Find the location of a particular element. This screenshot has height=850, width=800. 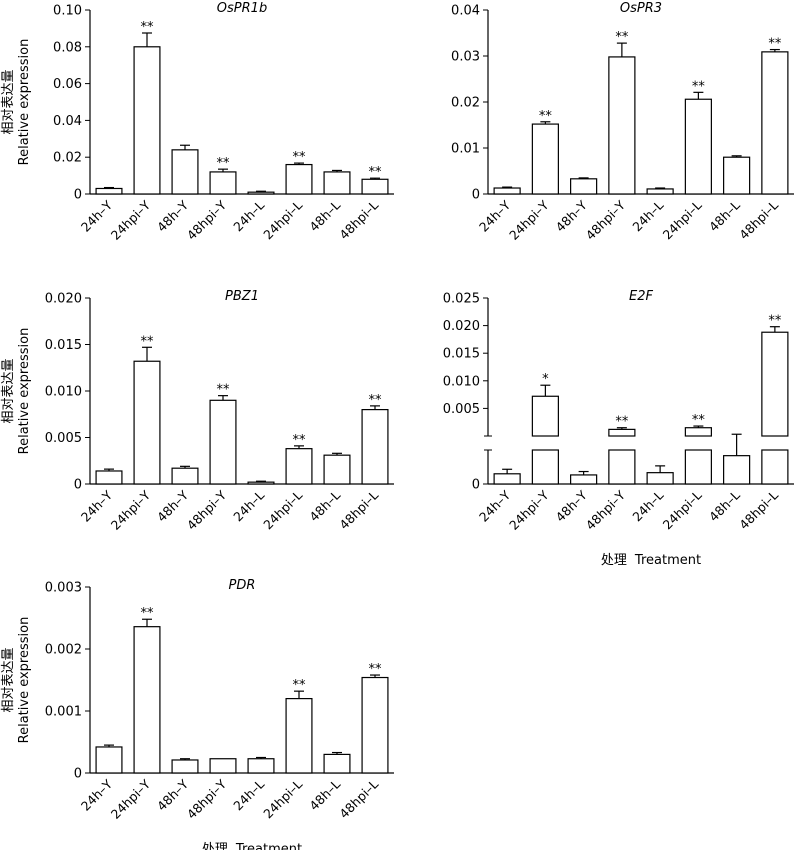

x-axis-label: 处理 Treatment is located at coordinates (252, 846).